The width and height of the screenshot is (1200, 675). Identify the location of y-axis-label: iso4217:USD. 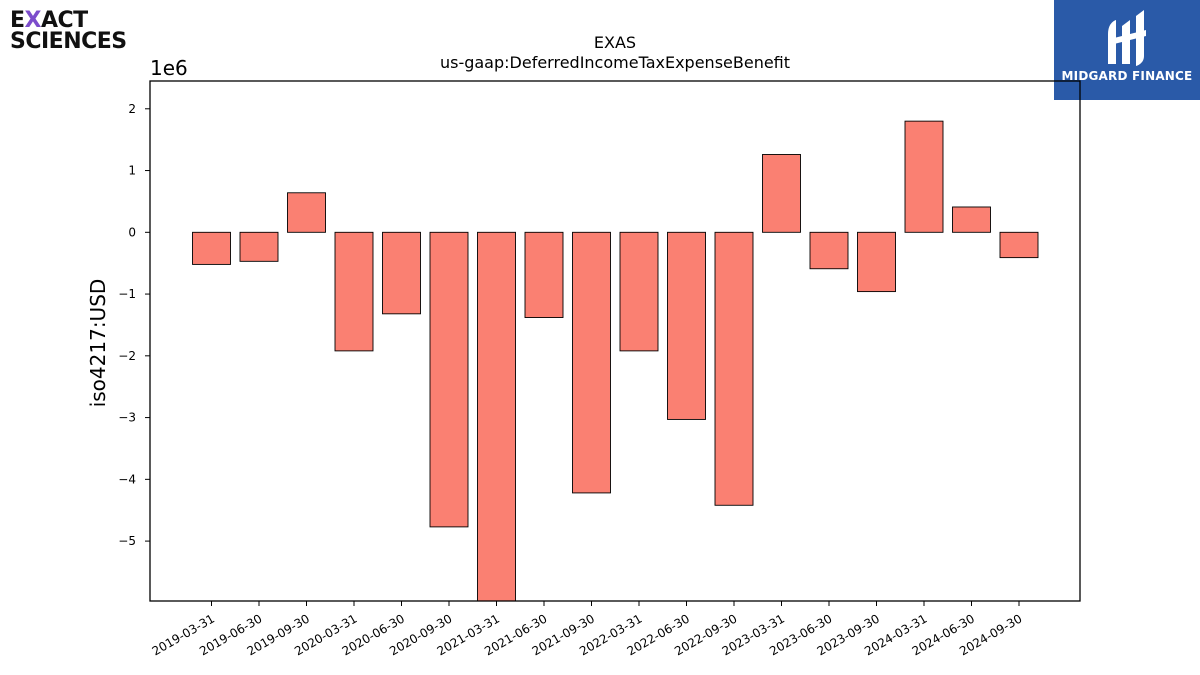
(98, 343).